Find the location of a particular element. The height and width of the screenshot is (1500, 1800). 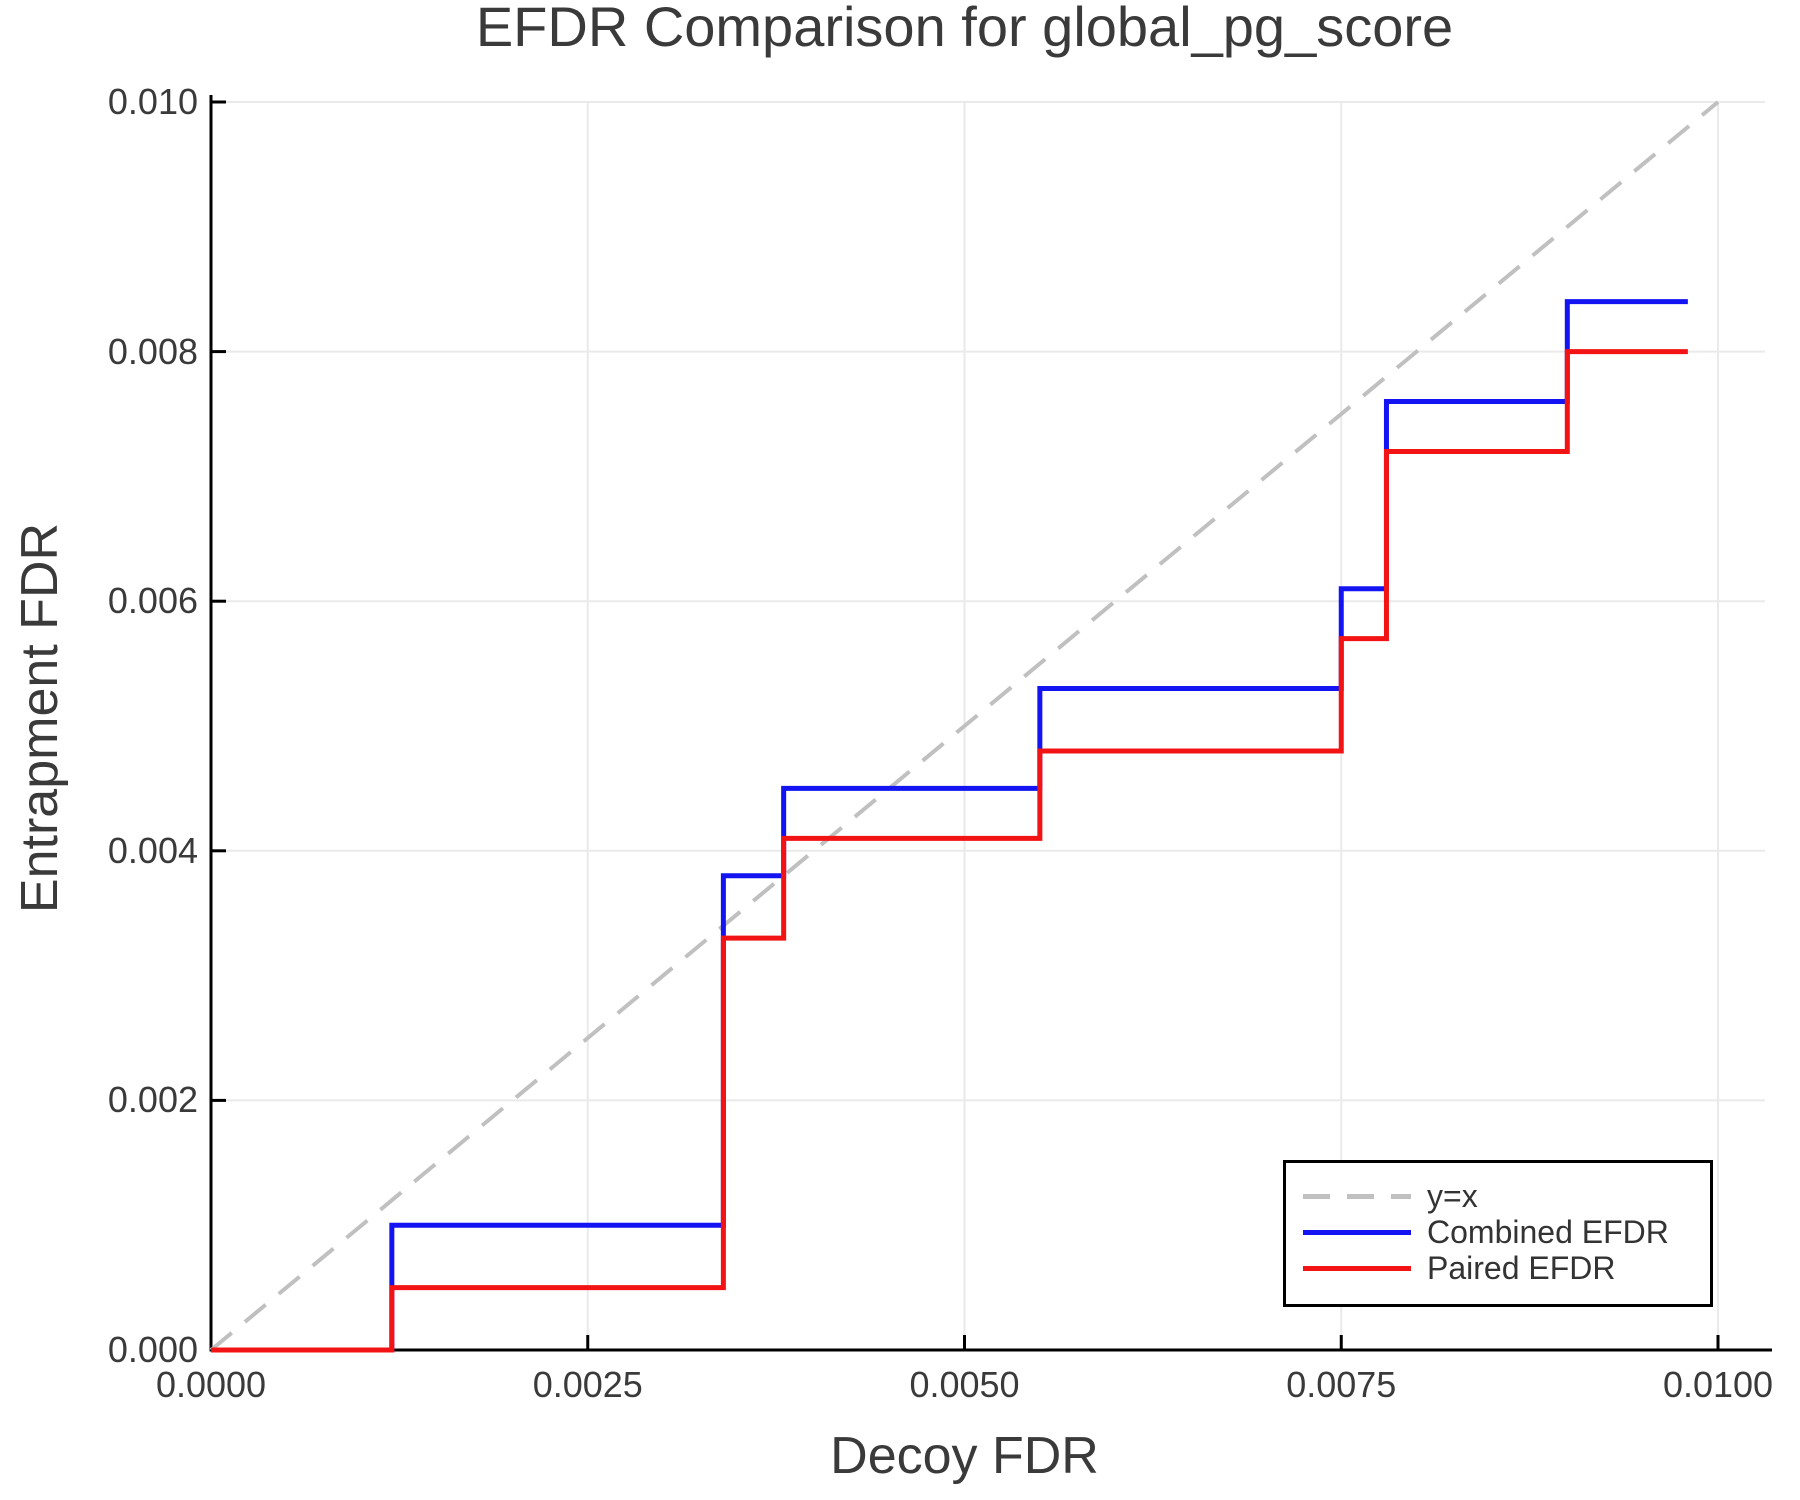

x-axis-title: Decoy FDR is located at coordinates (964, 1456).